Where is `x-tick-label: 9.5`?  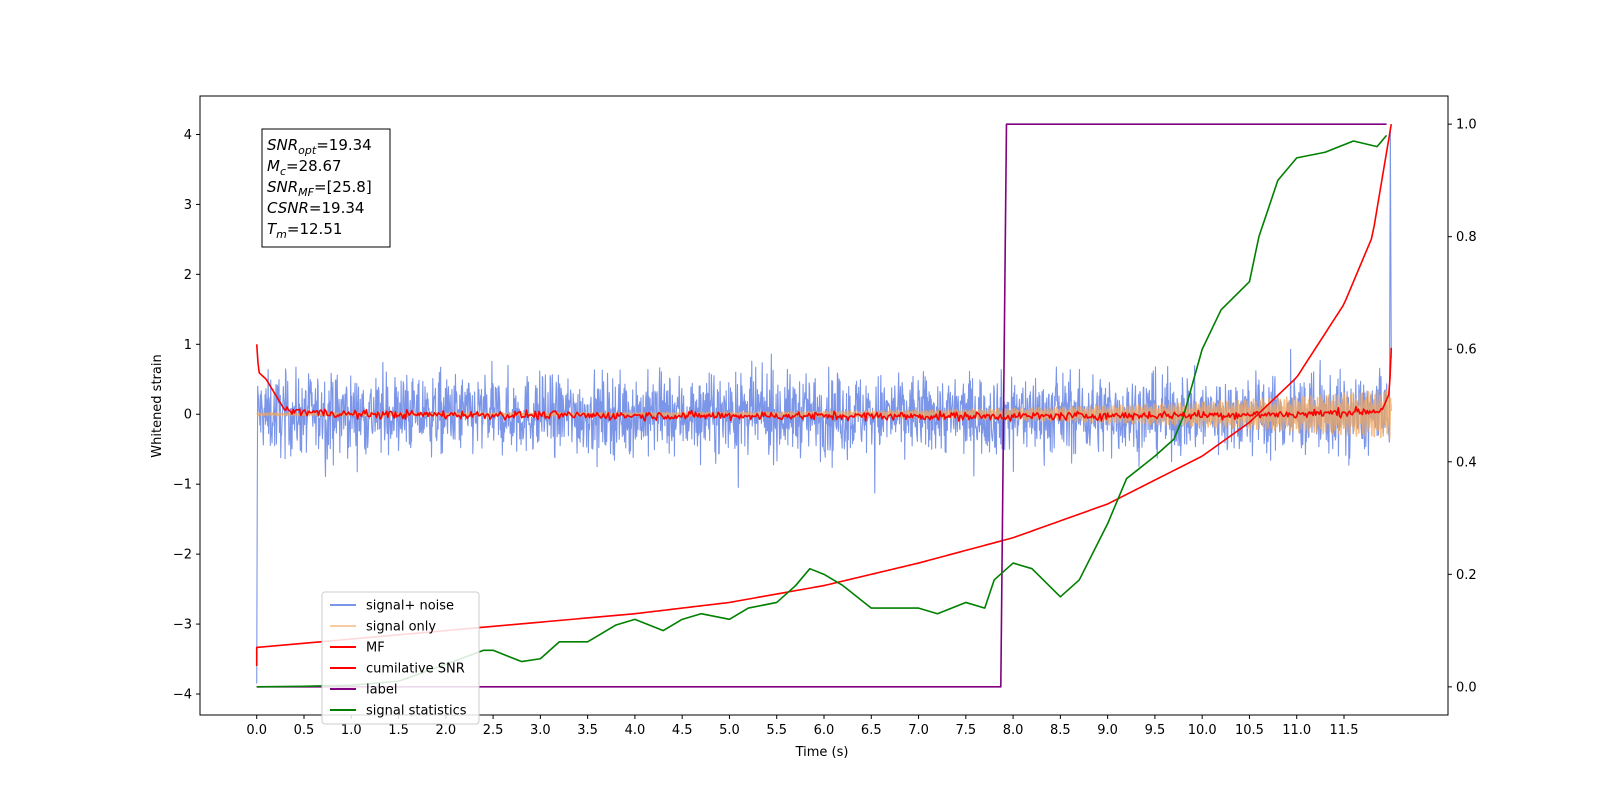 x-tick-label: 9.5 is located at coordinates (1155, 730).